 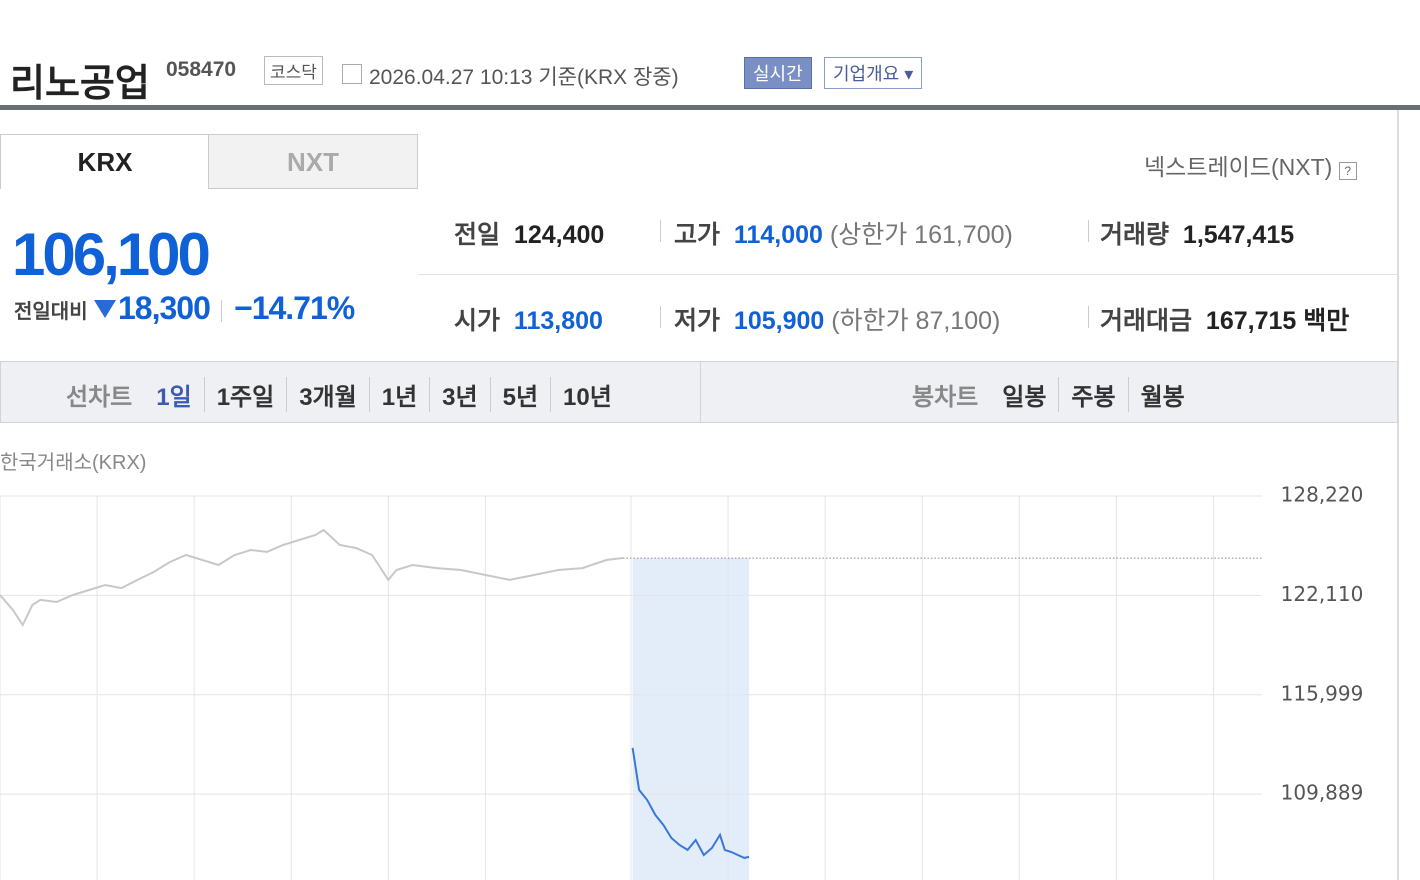 What do you see at coordinates (1135, 235) in the screenshot?
I see `label: 거래량` at bounding box center [1135, 235].